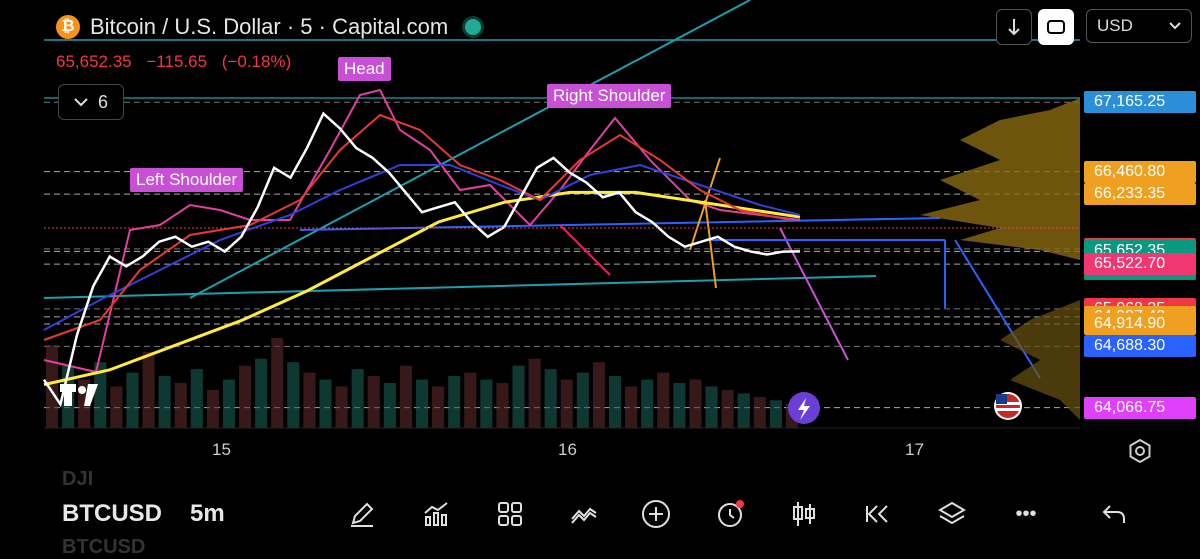 The image size is (1200, 559). What do you see at coordinates (609, 96) in the screenshot?
I see `annotation-right-shoulder: Right Shoulder` at bounding box center [609, 96].